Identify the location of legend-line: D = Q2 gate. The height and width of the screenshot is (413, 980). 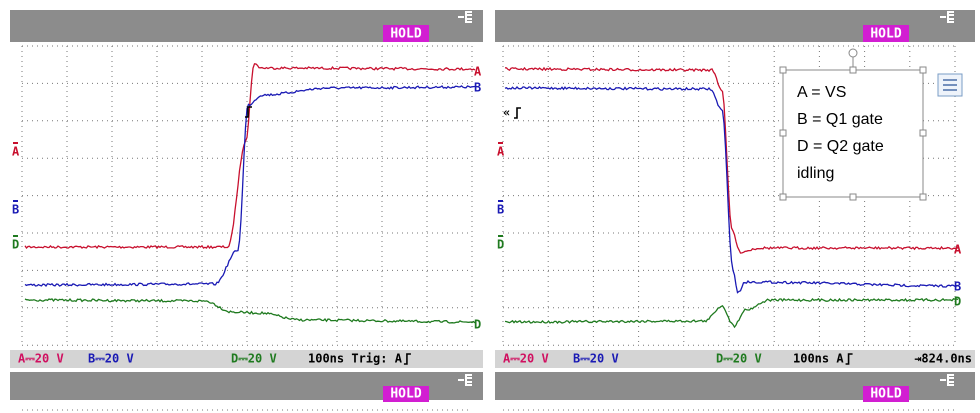
(840, 146).